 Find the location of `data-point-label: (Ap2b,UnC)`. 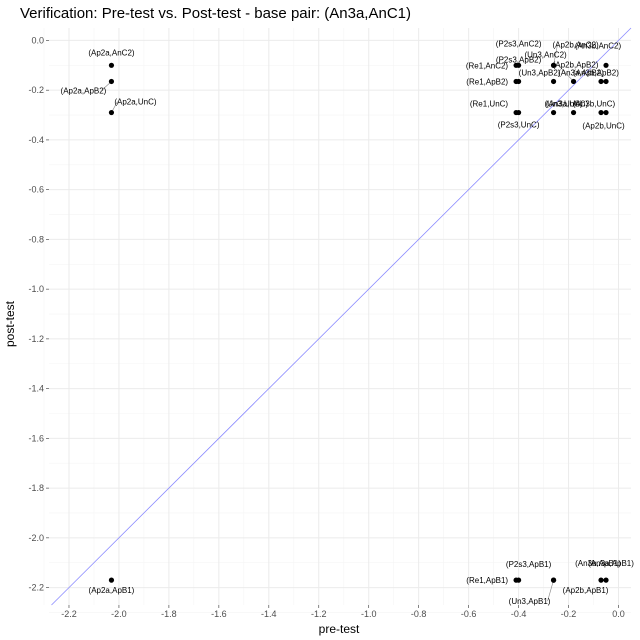

data-point-label: (Ap2b,UnC) is located at coordinates (603, 126).